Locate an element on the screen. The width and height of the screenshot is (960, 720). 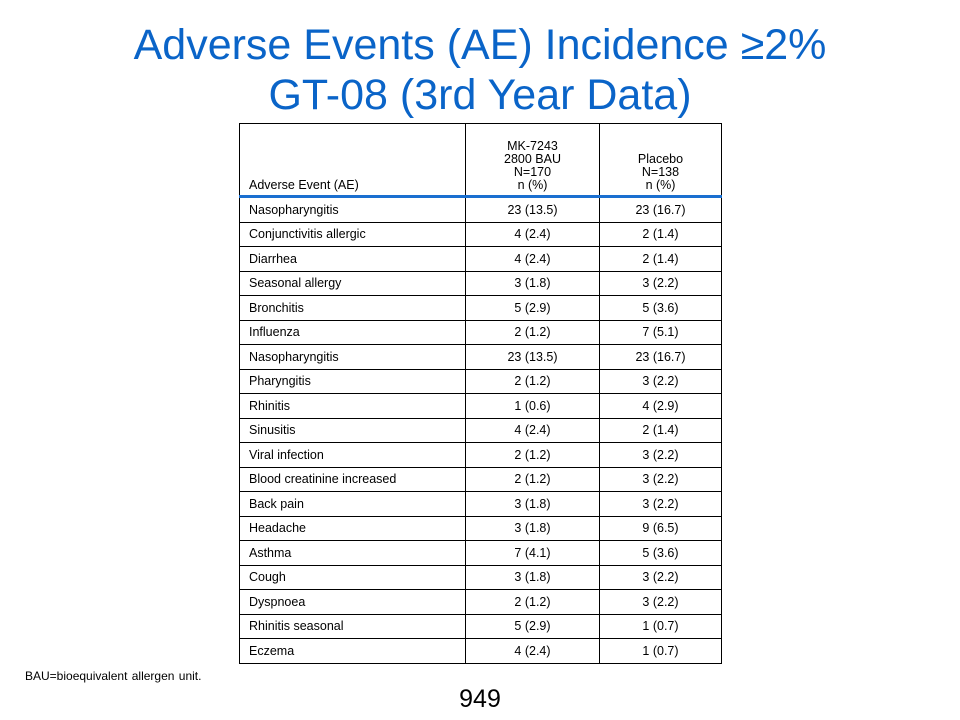
event-name: Rhinitis seasonal is located at coordinates (352, 626).